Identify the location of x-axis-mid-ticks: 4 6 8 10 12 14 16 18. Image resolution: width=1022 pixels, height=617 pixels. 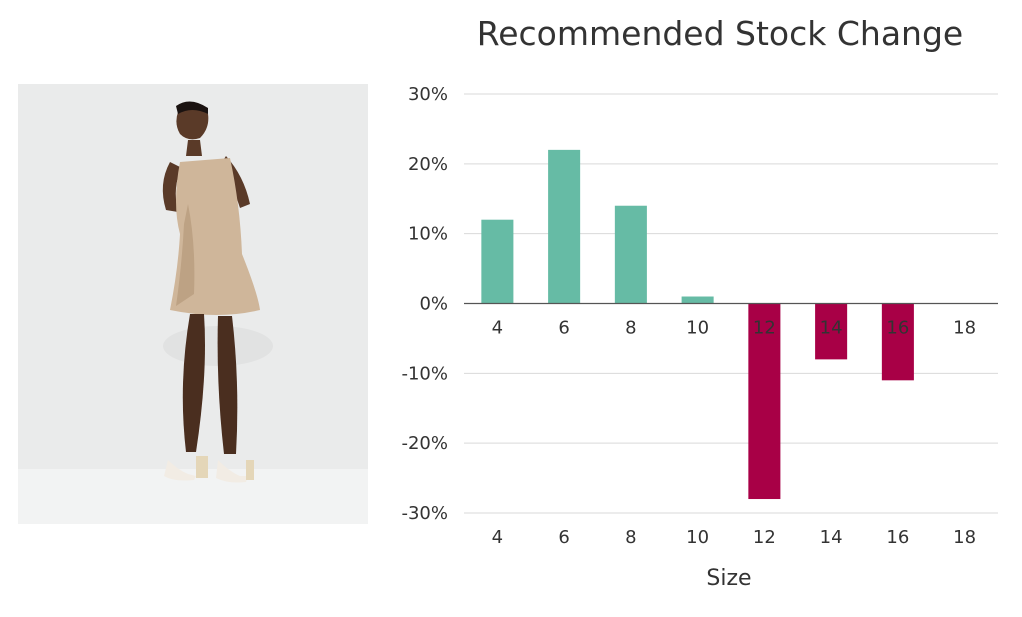
(734, 328).